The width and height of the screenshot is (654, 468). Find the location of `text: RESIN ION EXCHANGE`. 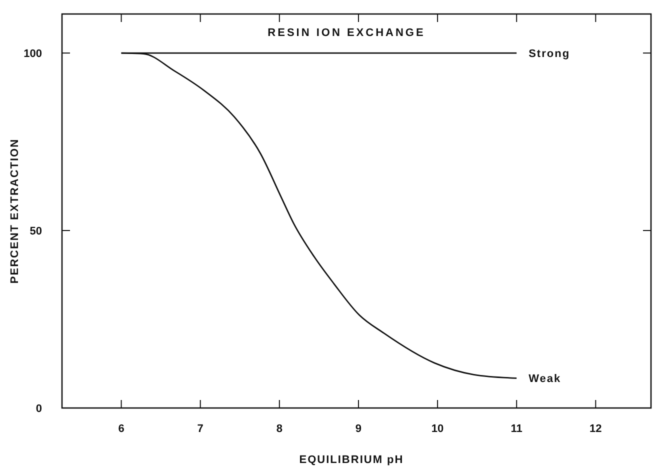

text: RESIN ION EXCHANGE is located at coordinates (347, 33).